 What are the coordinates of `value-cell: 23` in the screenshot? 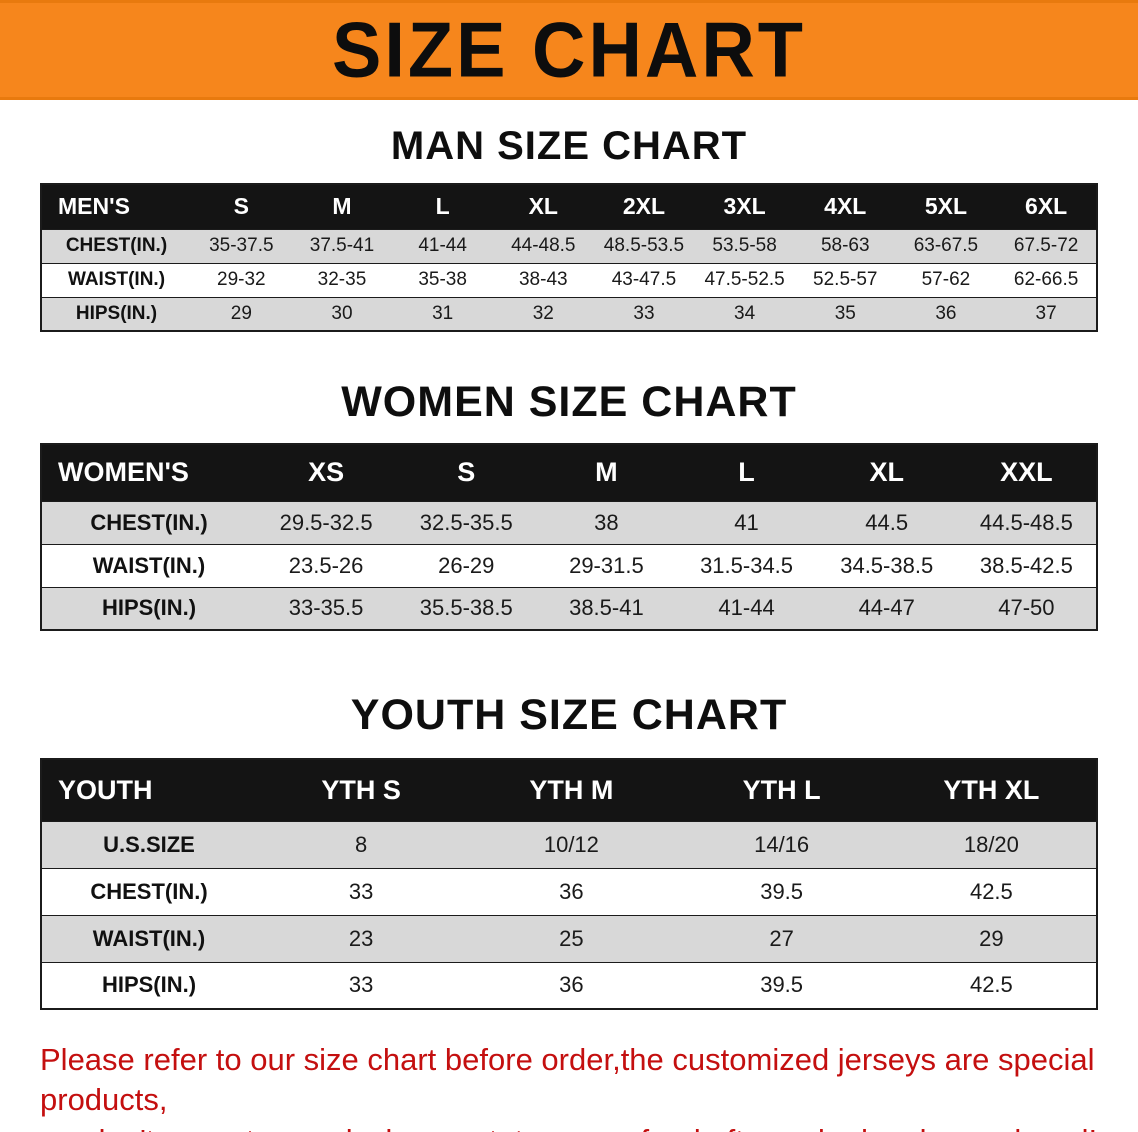 It's located at (361, 938).